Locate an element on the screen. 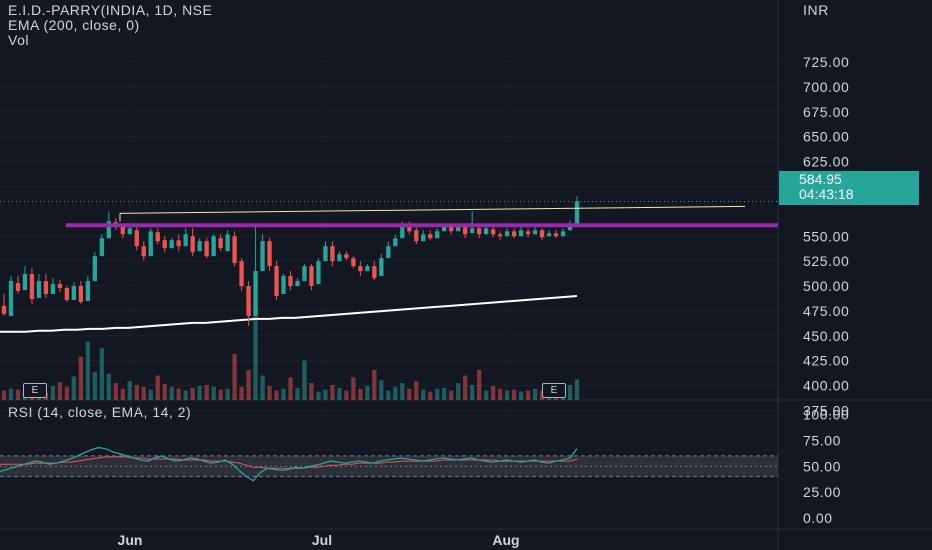 The width and height of the screenshot is (932, 550). earnings-badge-left: E is located at coordinates (35, 390).